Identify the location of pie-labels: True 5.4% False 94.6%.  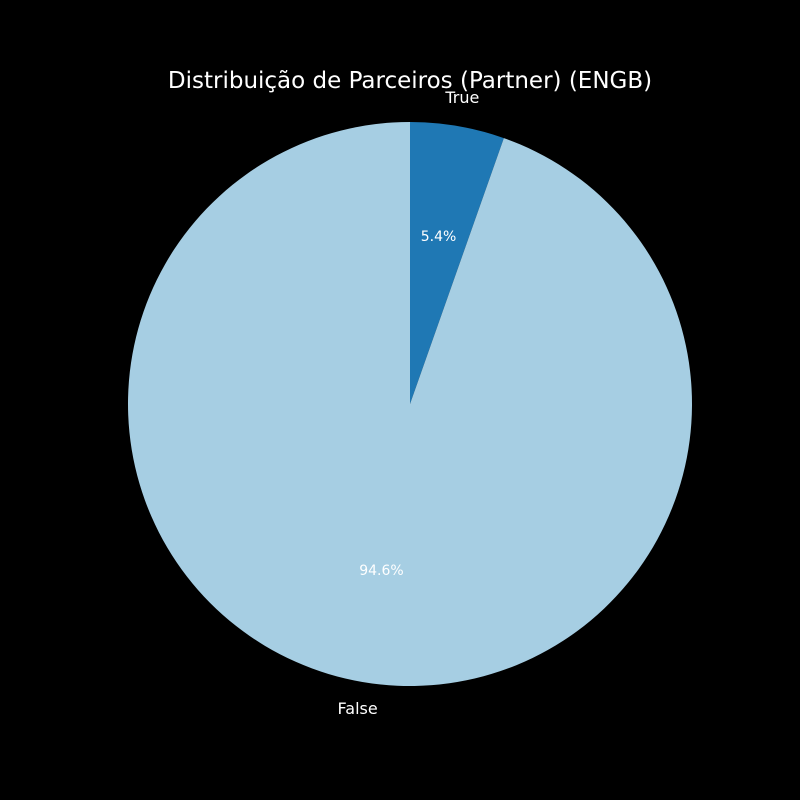
(409, 403).